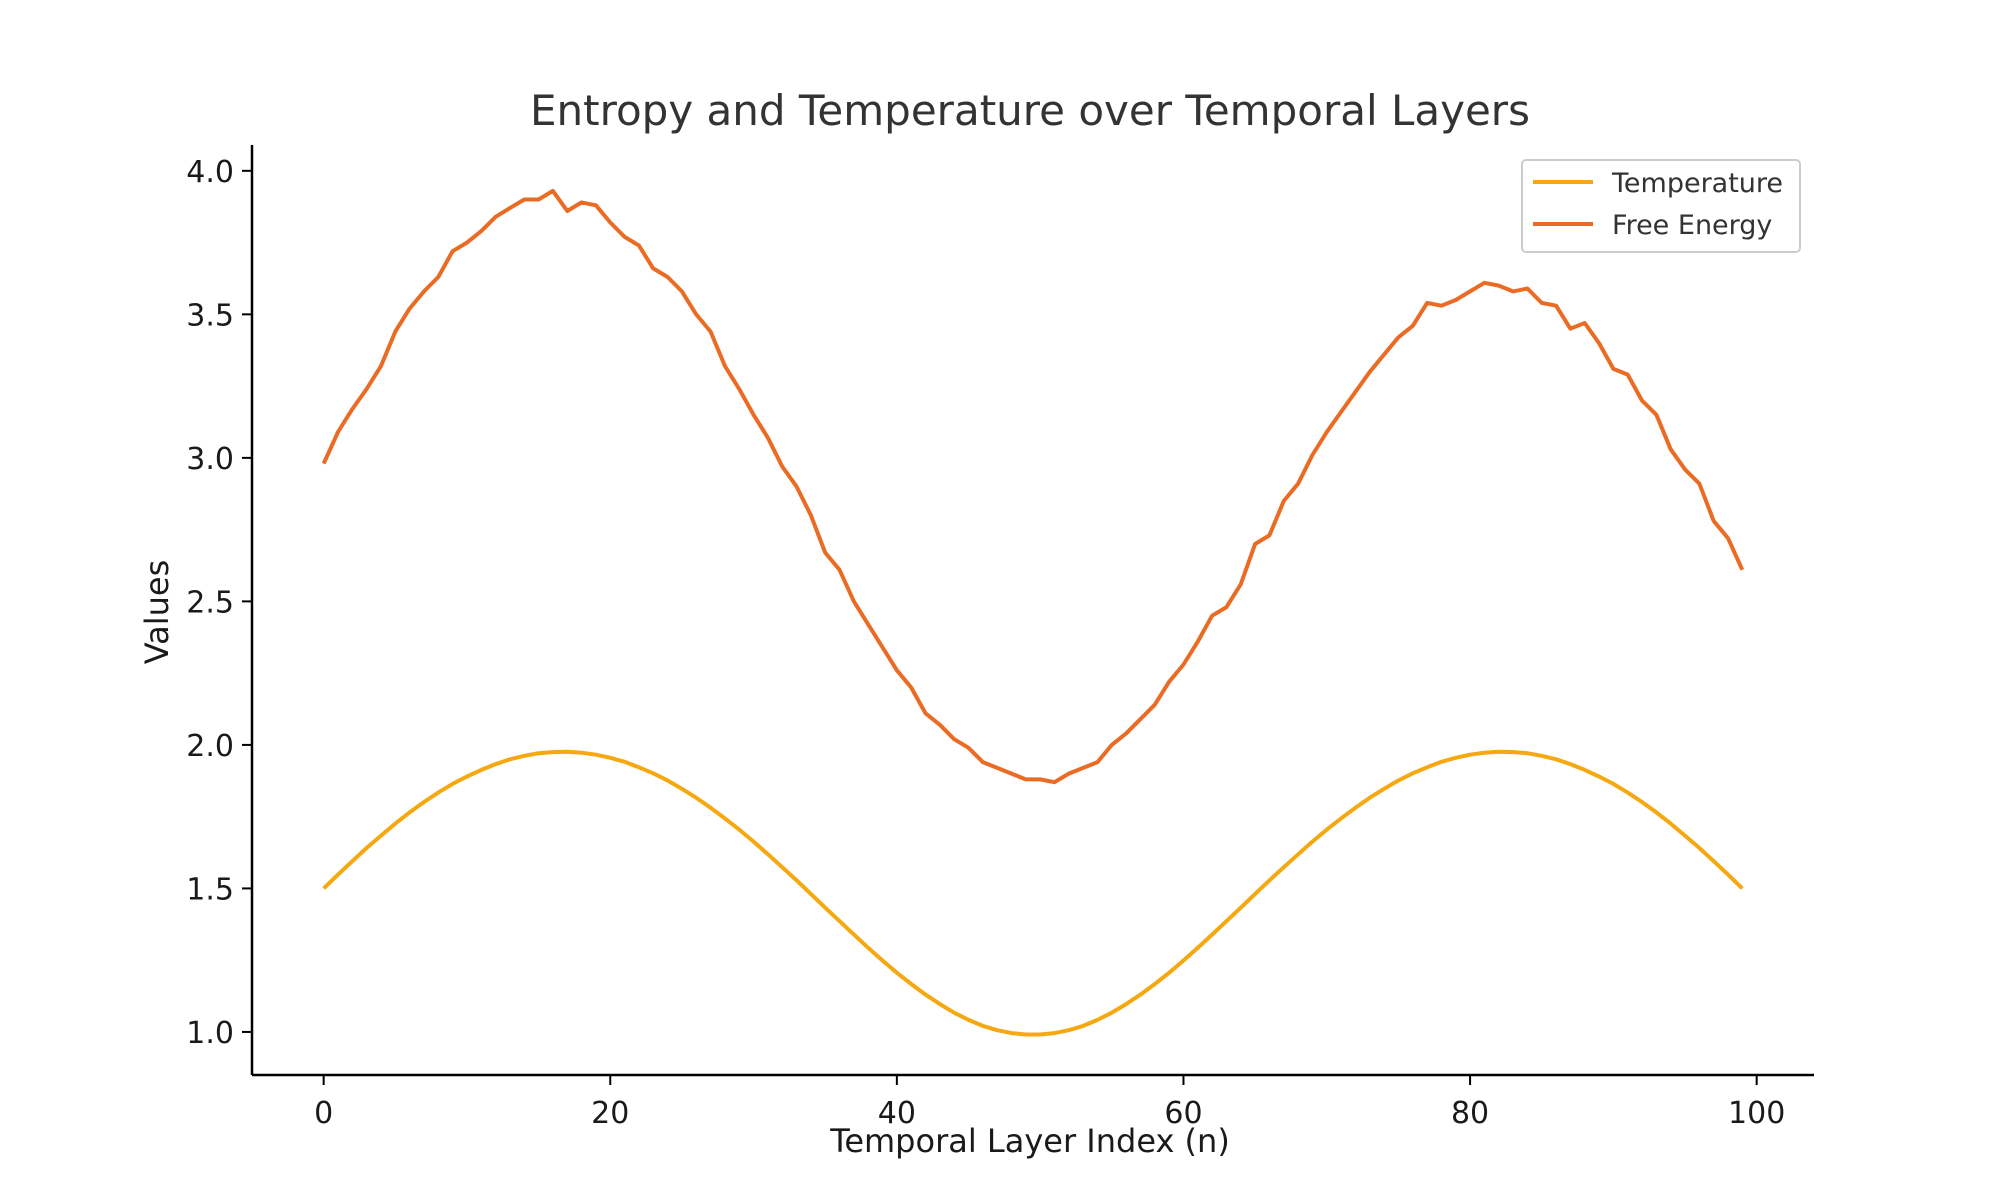 This screenshot has width=2000, height=1200. Describe the element at coordinates (210, 746) in the screenshot. I see `y-tick-label: 2.0` at that location.